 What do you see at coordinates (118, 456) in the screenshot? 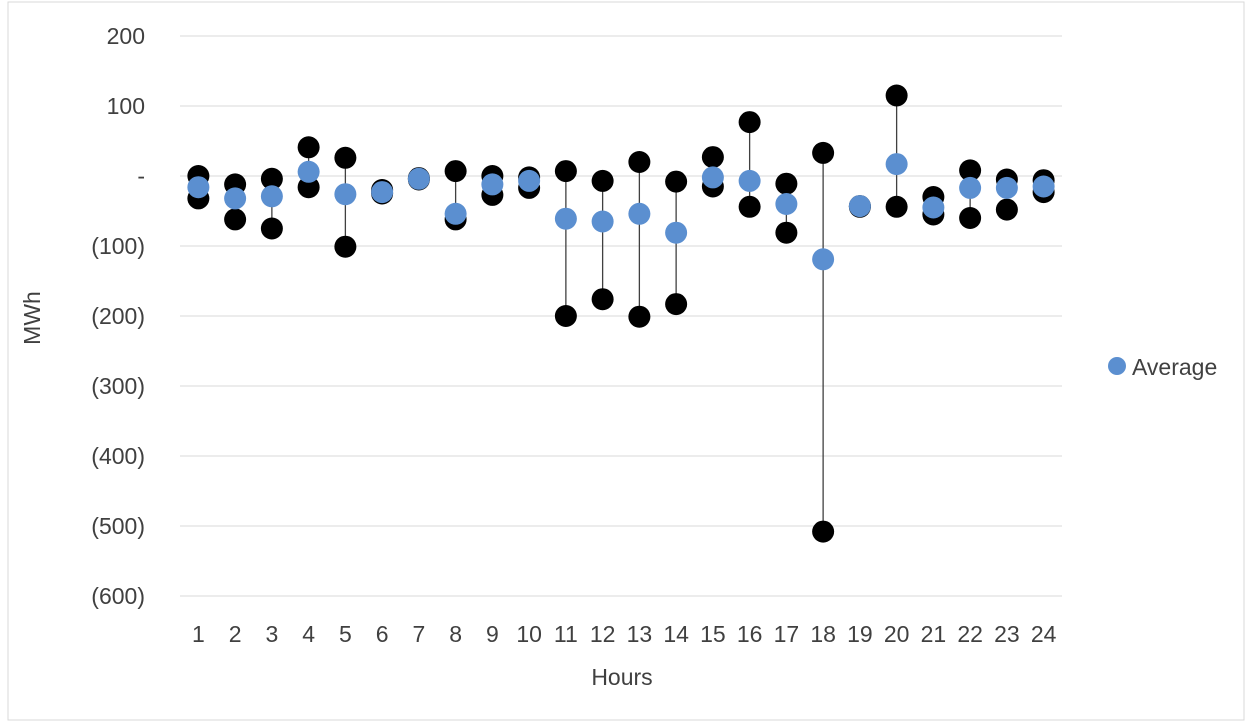
I see `y-tick-label: (400)` at bounding box center [118, 456].